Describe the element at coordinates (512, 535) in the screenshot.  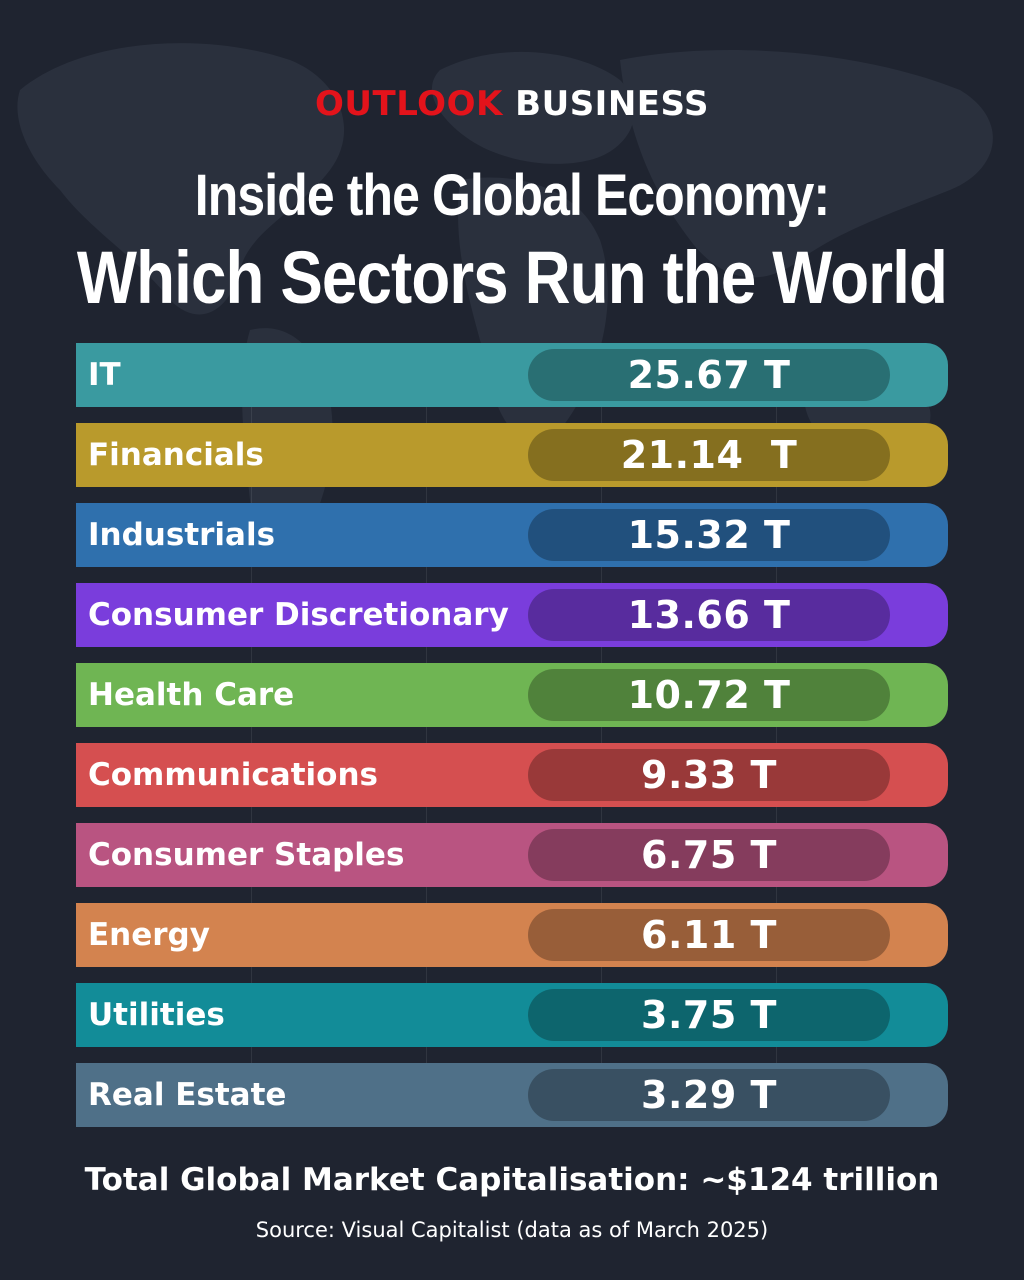
I see `sector-row: Industrials 15.32 T` at that location.